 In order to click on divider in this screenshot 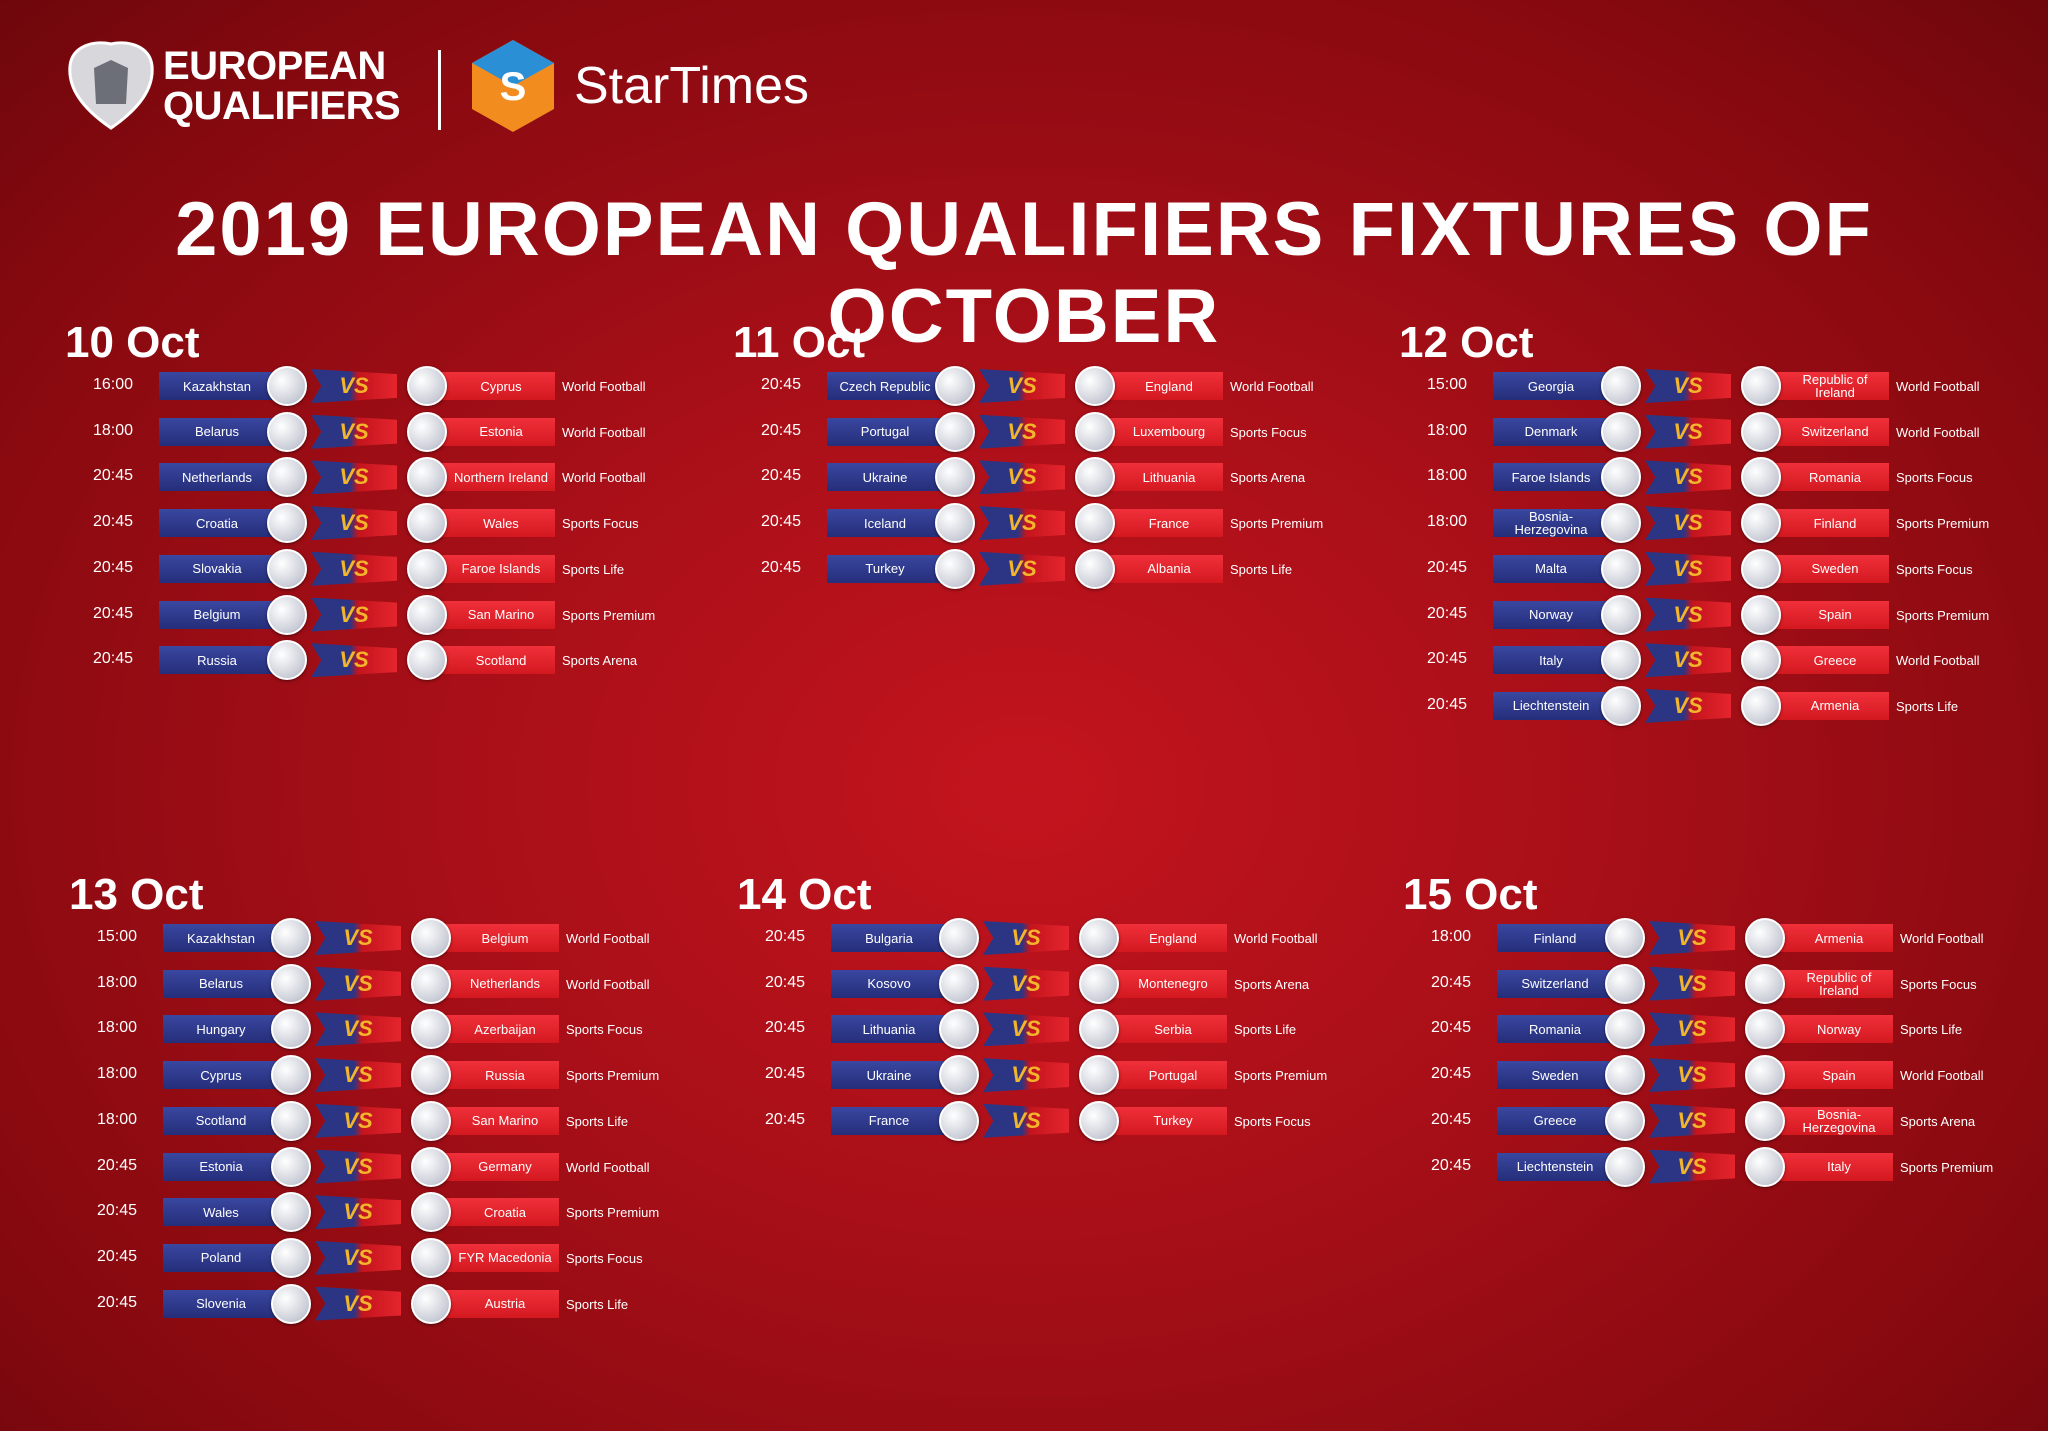, I will do `click(439, 90)`.